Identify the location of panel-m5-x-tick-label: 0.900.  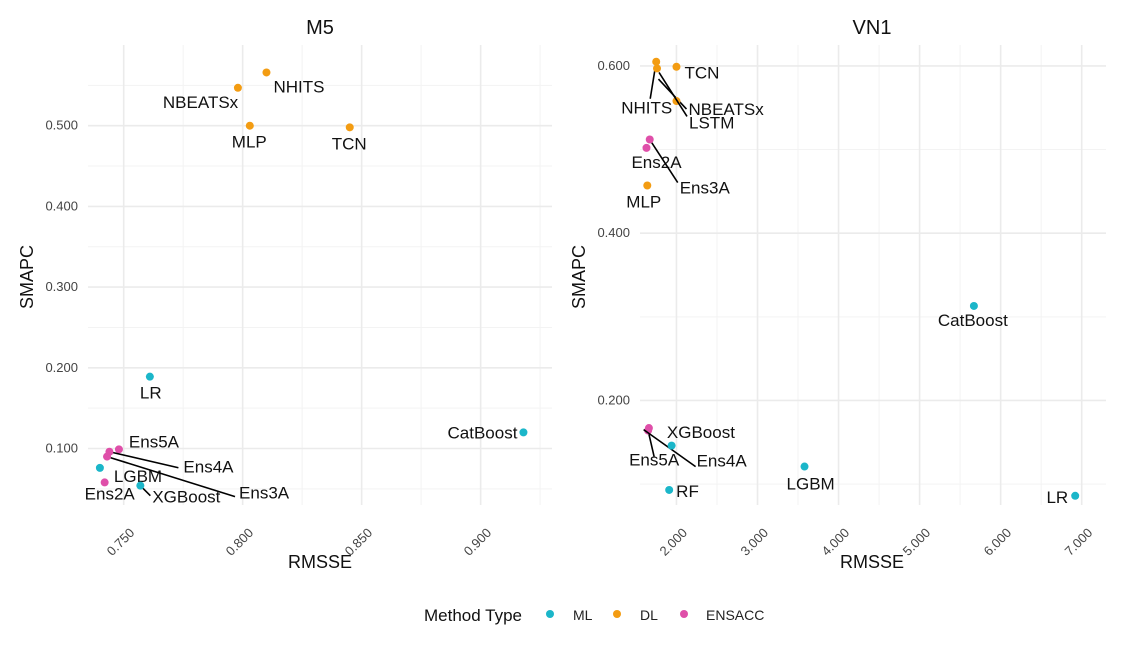
(478, 542).